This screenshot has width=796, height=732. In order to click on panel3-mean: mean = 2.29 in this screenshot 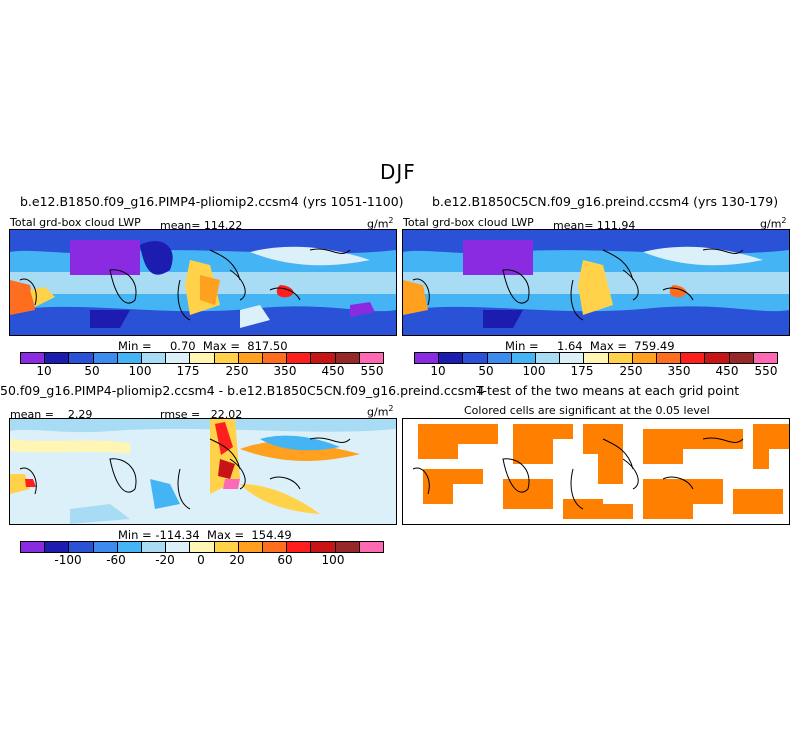, I will do `click(51, 414)`.